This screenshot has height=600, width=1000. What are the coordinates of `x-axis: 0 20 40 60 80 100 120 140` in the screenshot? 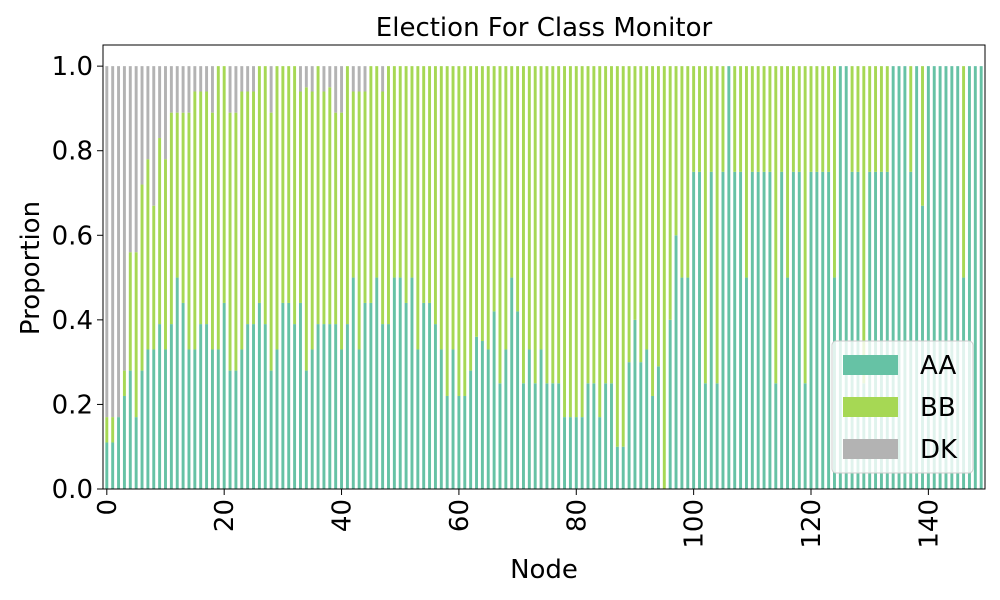 It's located at (518, 519).